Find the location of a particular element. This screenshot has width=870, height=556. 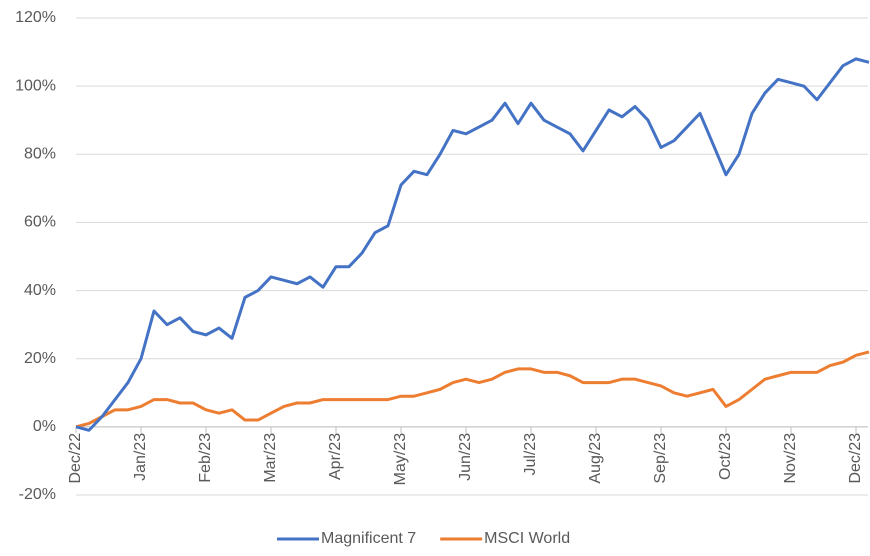

y-tick-label: 100% is located at coordinates (35, 85).